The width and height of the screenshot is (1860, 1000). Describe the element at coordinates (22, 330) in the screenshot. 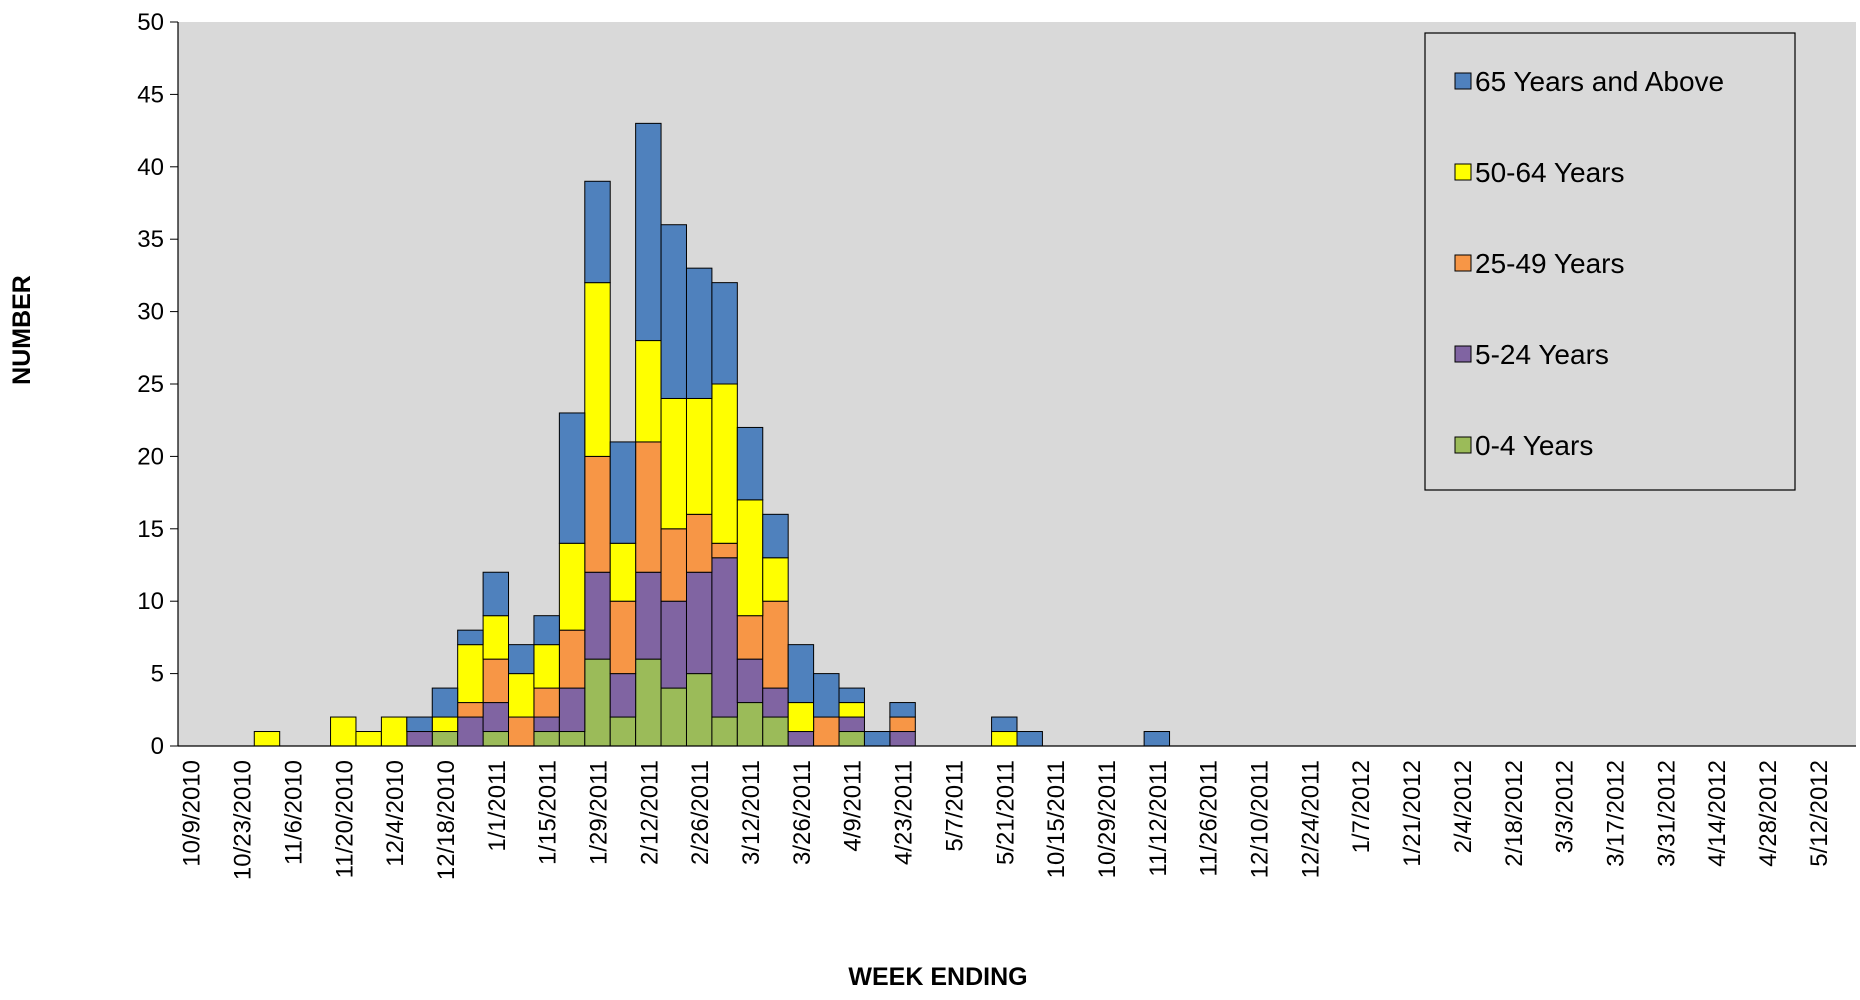

I see `y-axis-title: NUMBER` at that location.